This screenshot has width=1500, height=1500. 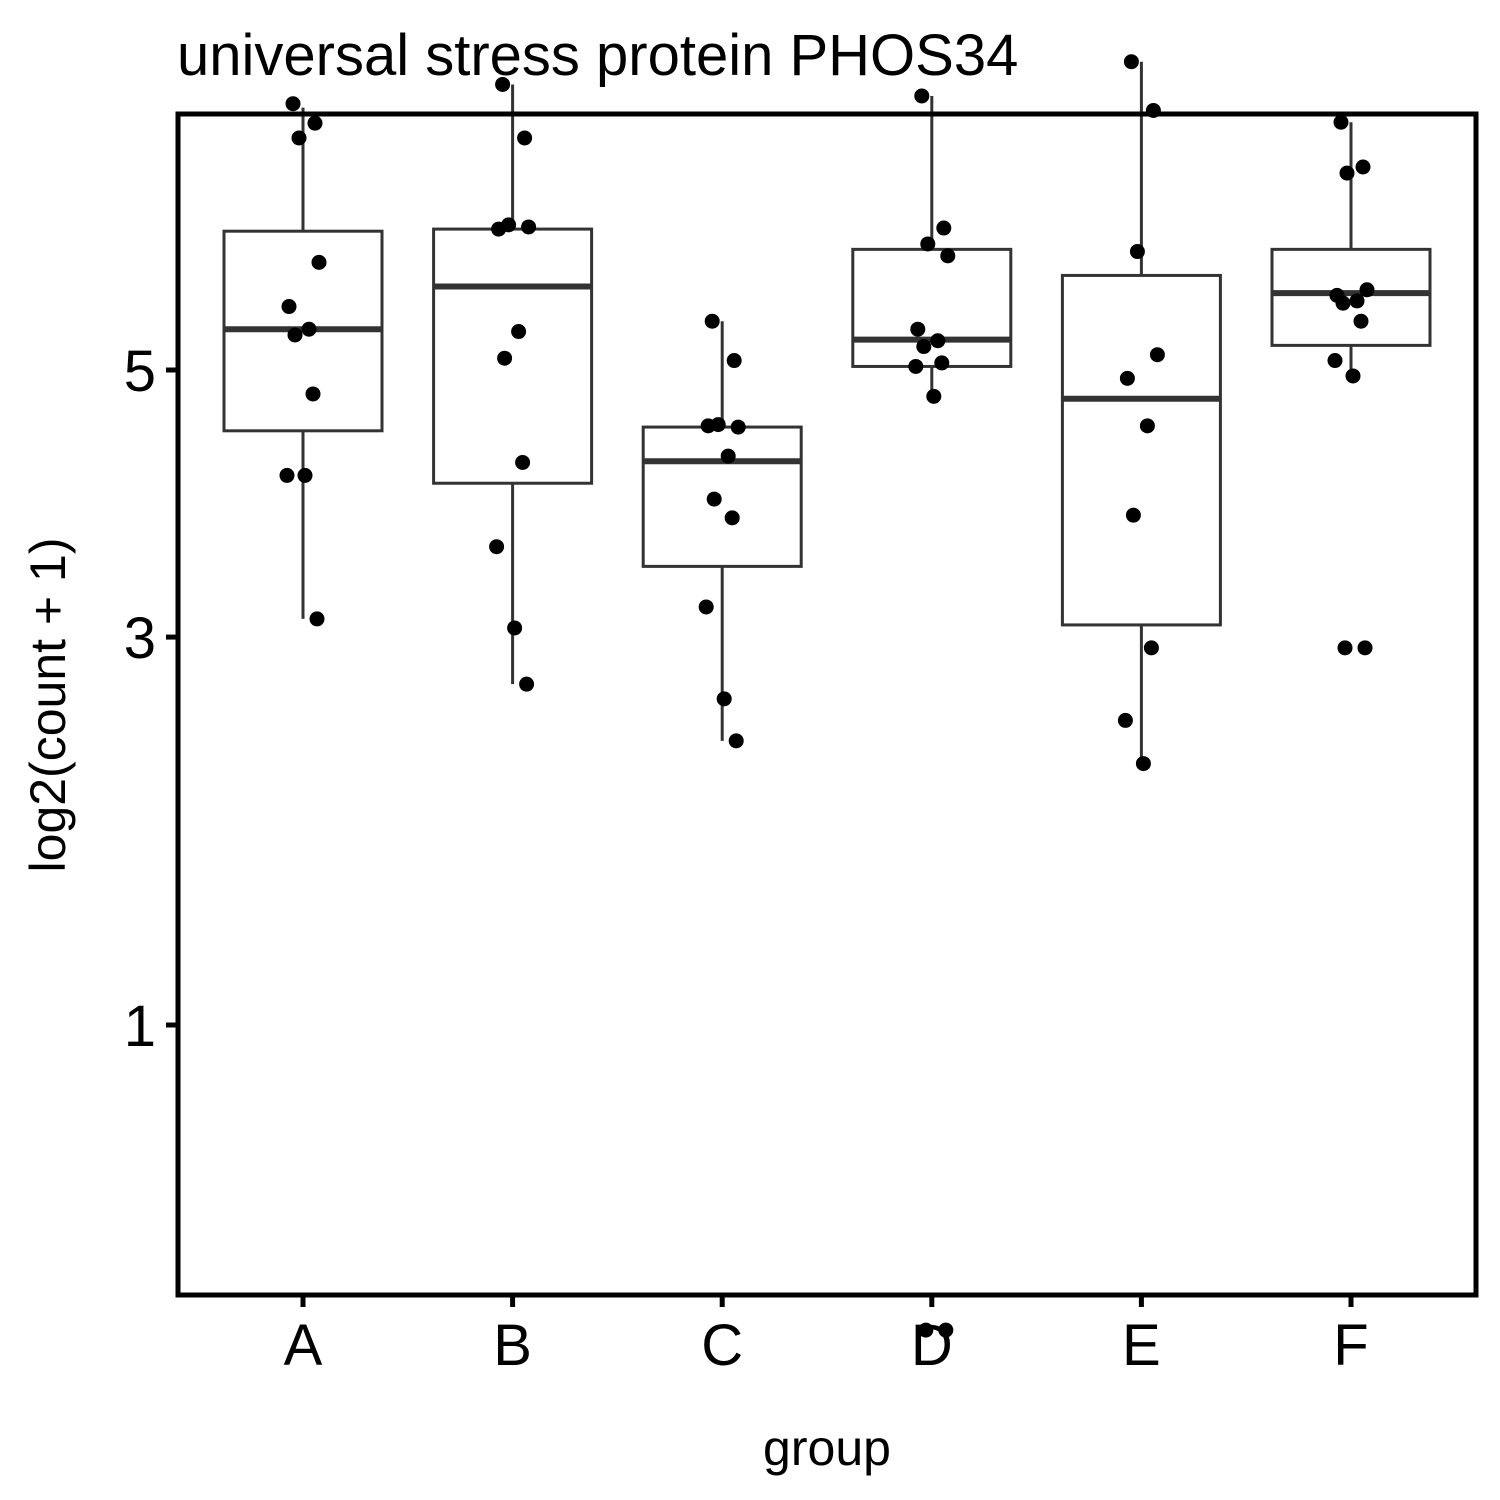 What do you see at coordinates (932, 307) in the screenshot?
I see `box-d` at bounding box center [932, 307].